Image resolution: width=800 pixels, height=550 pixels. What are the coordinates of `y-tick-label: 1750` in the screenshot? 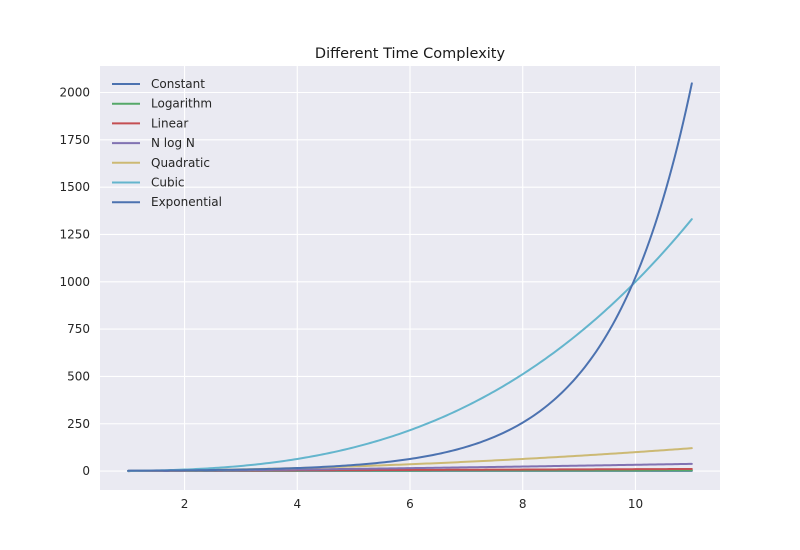 It's located at (74, 140).